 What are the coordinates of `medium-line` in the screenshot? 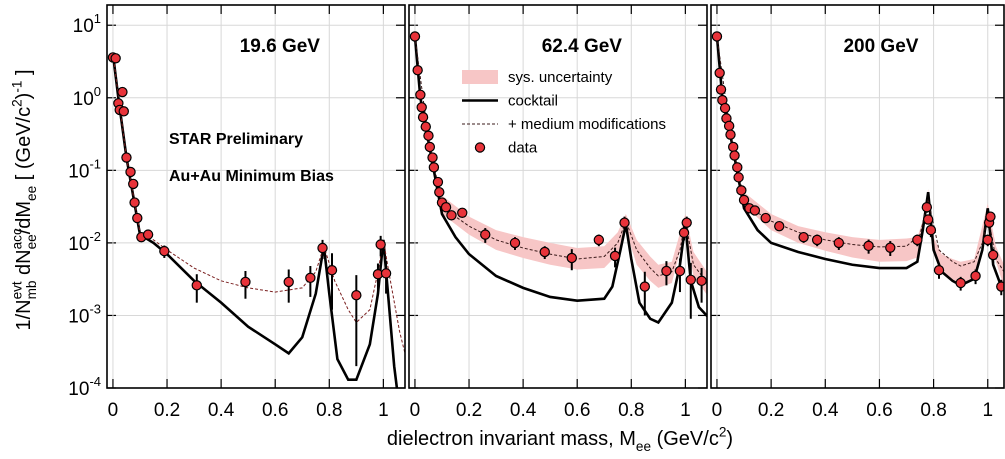 It's located at (860, 154).